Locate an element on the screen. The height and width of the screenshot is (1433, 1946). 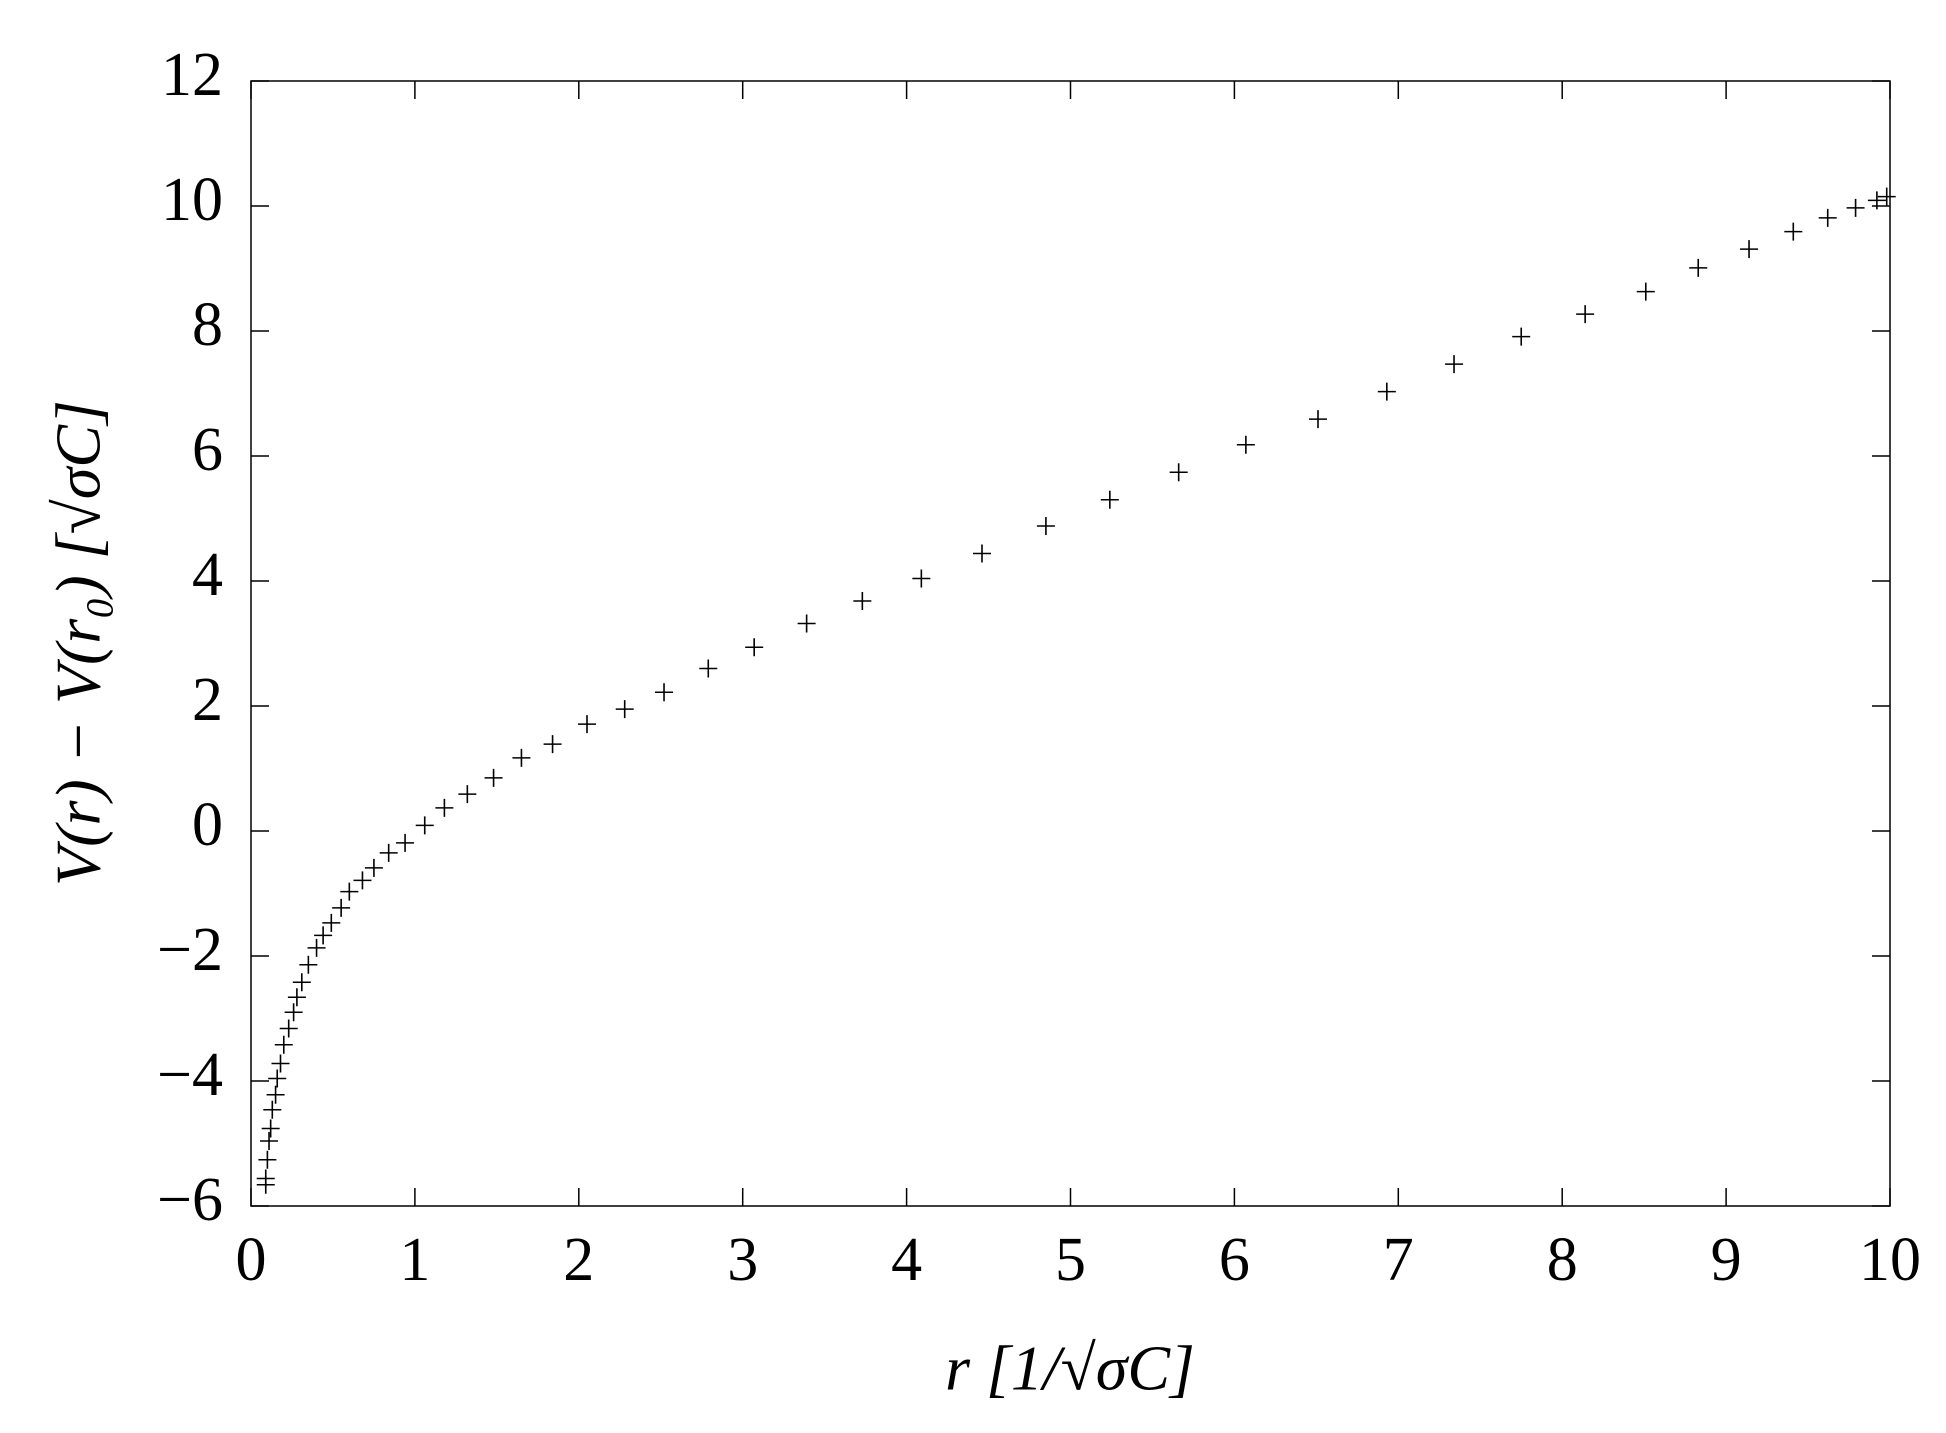
y-tick-label: 10 is located at coordinates (192, 200).